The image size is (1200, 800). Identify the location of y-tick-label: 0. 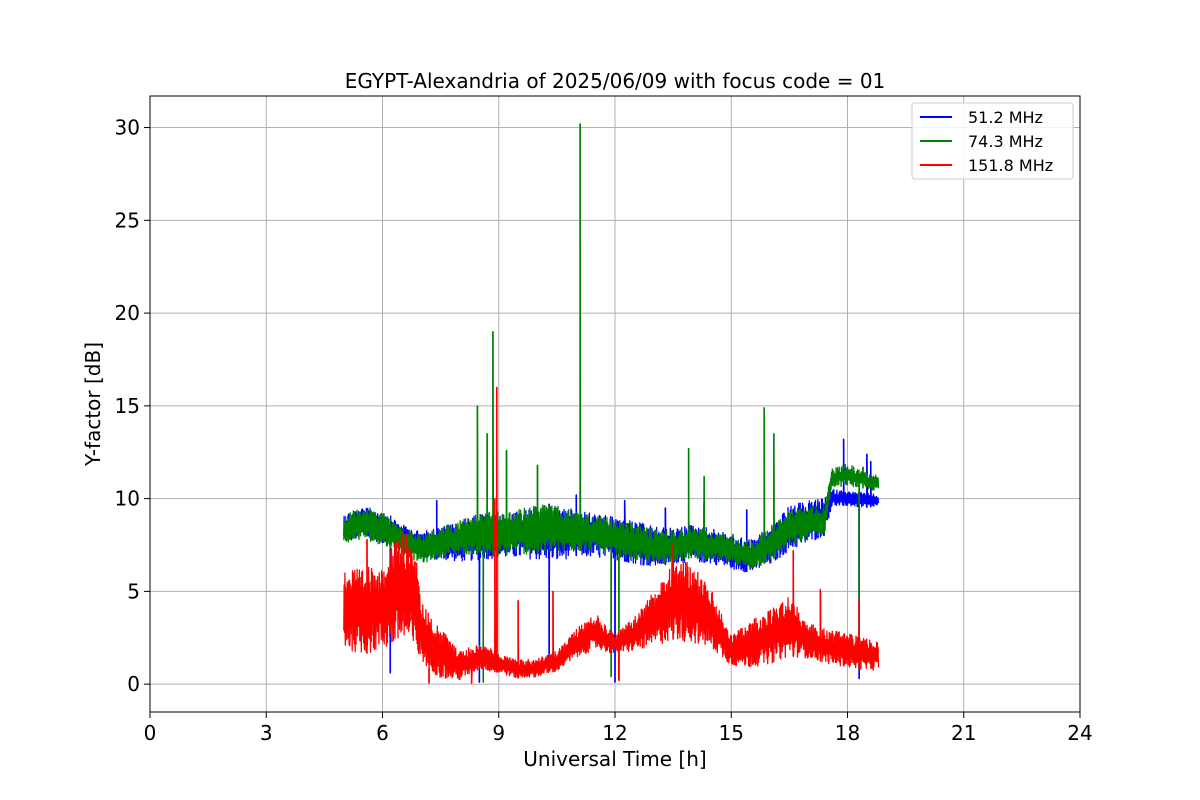
(133, 684).